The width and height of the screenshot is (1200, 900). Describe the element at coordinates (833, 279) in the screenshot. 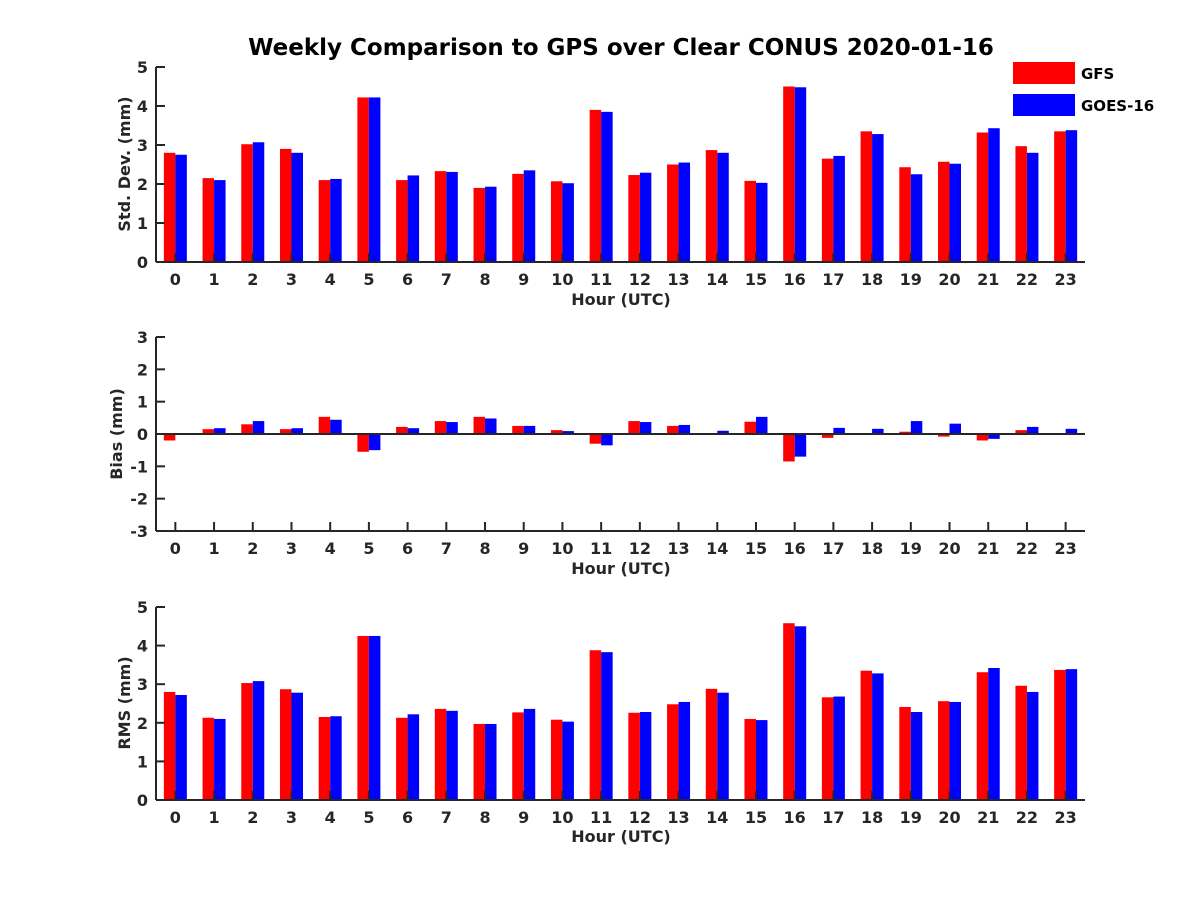

I see `x-tick-label: 17` at that location.